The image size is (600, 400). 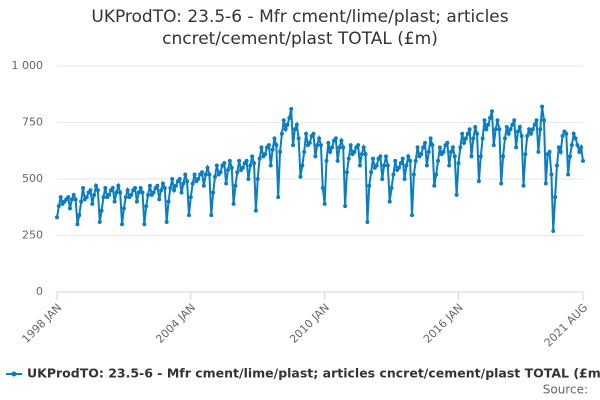 I want to click on source: Source:, so click(x=565, y=390).